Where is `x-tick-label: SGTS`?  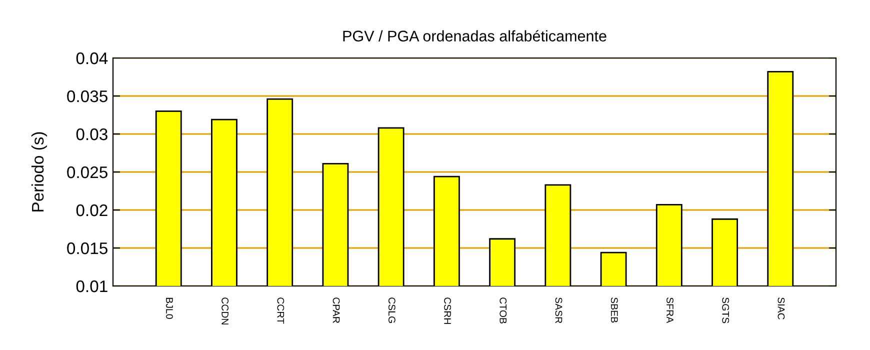 x-tick-label: SGTS is located at coordinates (726, 311).